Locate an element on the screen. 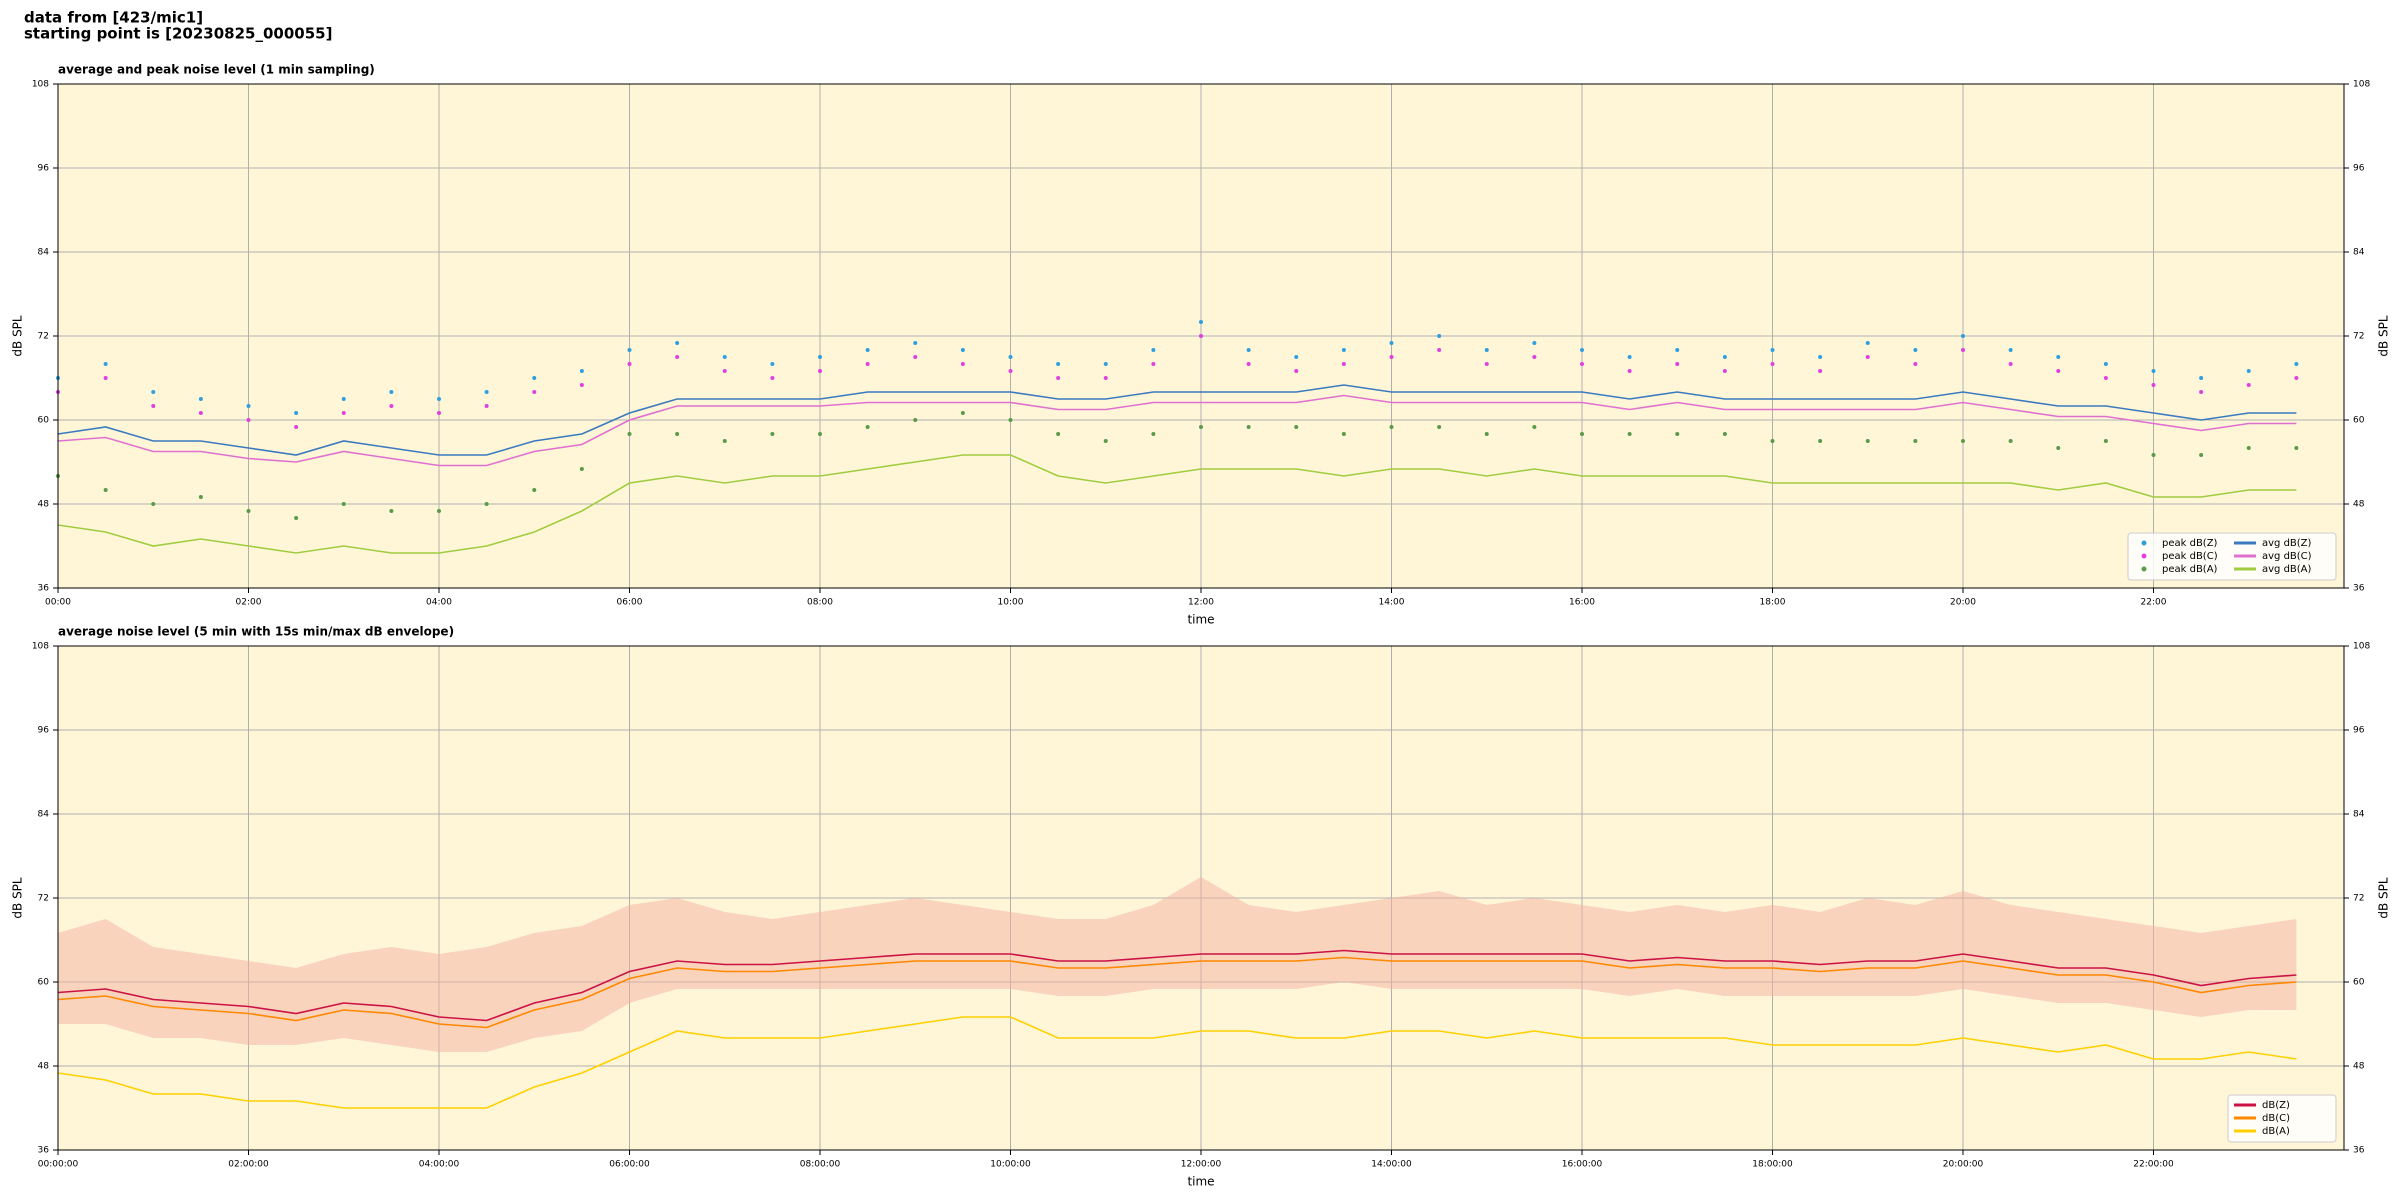 The width and height of the screenshot is (2400, 1204). envelope-area is located at coordinates (1177, 964).